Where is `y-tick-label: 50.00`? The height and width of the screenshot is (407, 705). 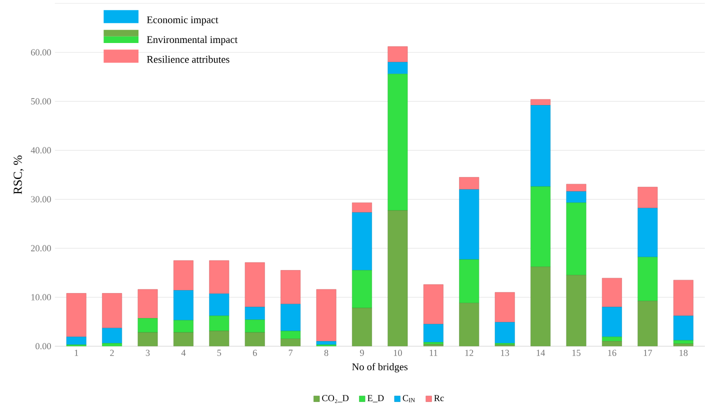
y-tick-label: 50.00 is located at coordinates (41, 101).